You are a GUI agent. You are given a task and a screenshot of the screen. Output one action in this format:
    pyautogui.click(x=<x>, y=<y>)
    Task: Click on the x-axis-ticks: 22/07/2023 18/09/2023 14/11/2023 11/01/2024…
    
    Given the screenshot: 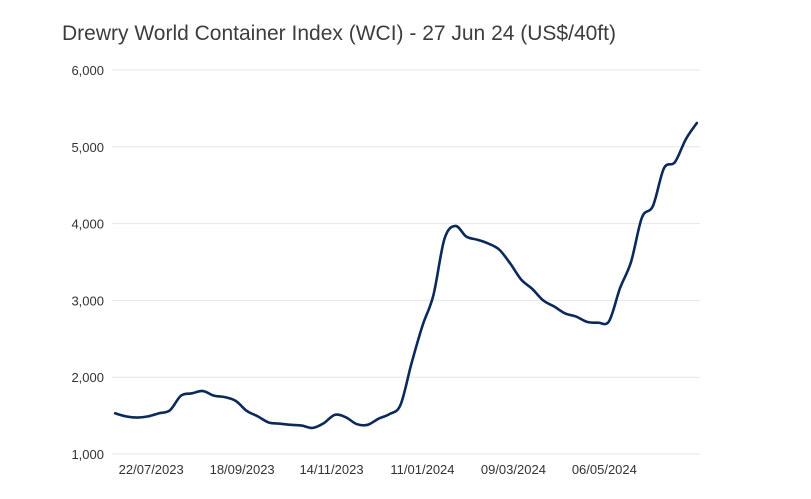 What is the action you would take?
    pyautogui.click(x=378, y=469)
    